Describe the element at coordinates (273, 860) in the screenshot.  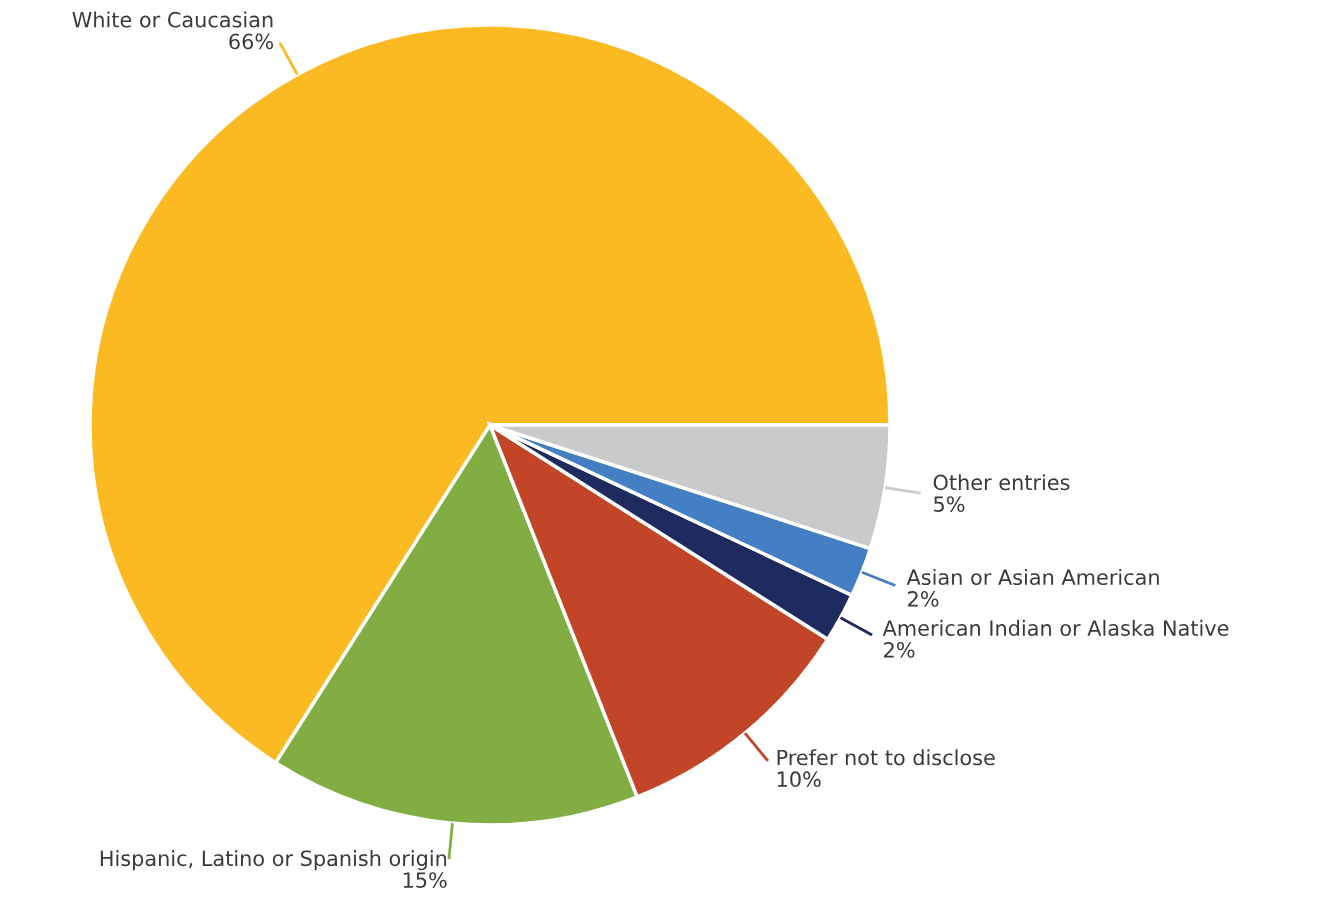
I see `slice-label: Hispanic, Latino or Spanish origin` at that location.